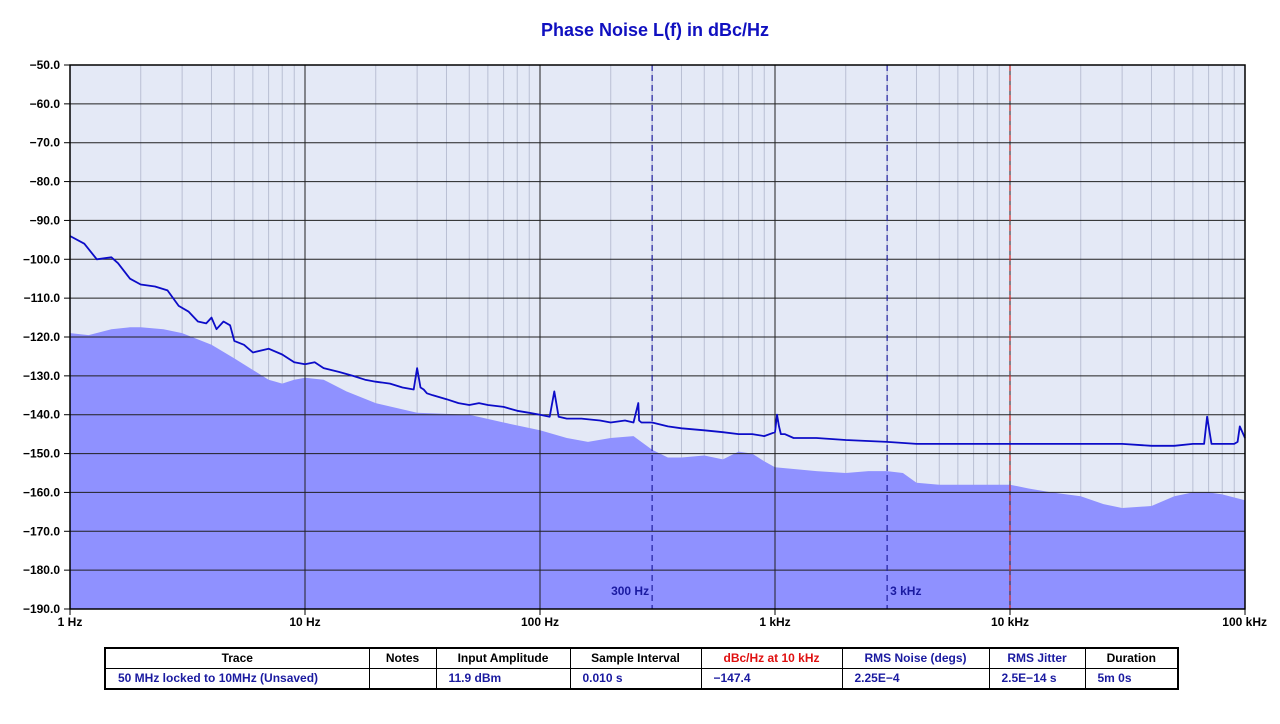  What do you see at coordinates (771, 679) in the screenshot?
I see `cell-dbc-at-10k: −147.4` at bounding box center [771, 679].